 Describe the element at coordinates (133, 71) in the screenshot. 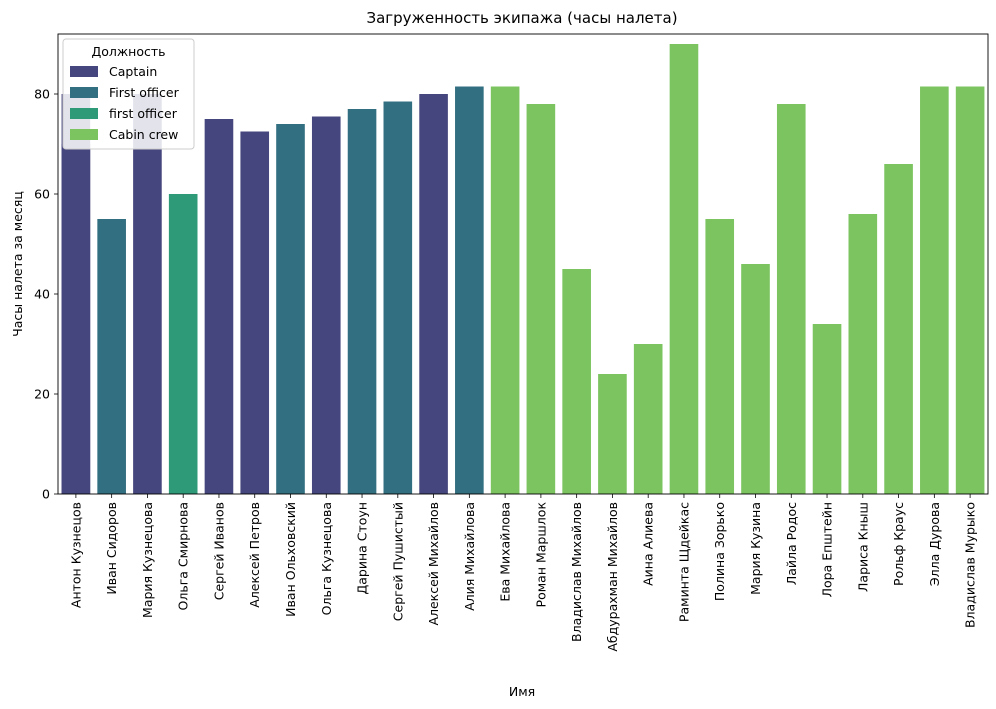

I see `legend-entry-label: Captain` at that location.